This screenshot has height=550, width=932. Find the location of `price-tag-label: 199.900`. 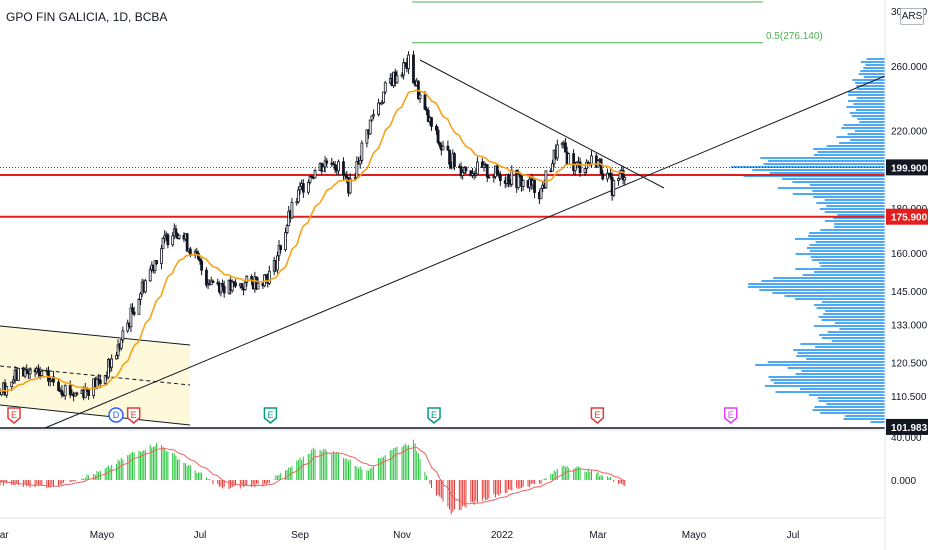

price-tag-label: 199.900 is located at coordinates (909, 168).